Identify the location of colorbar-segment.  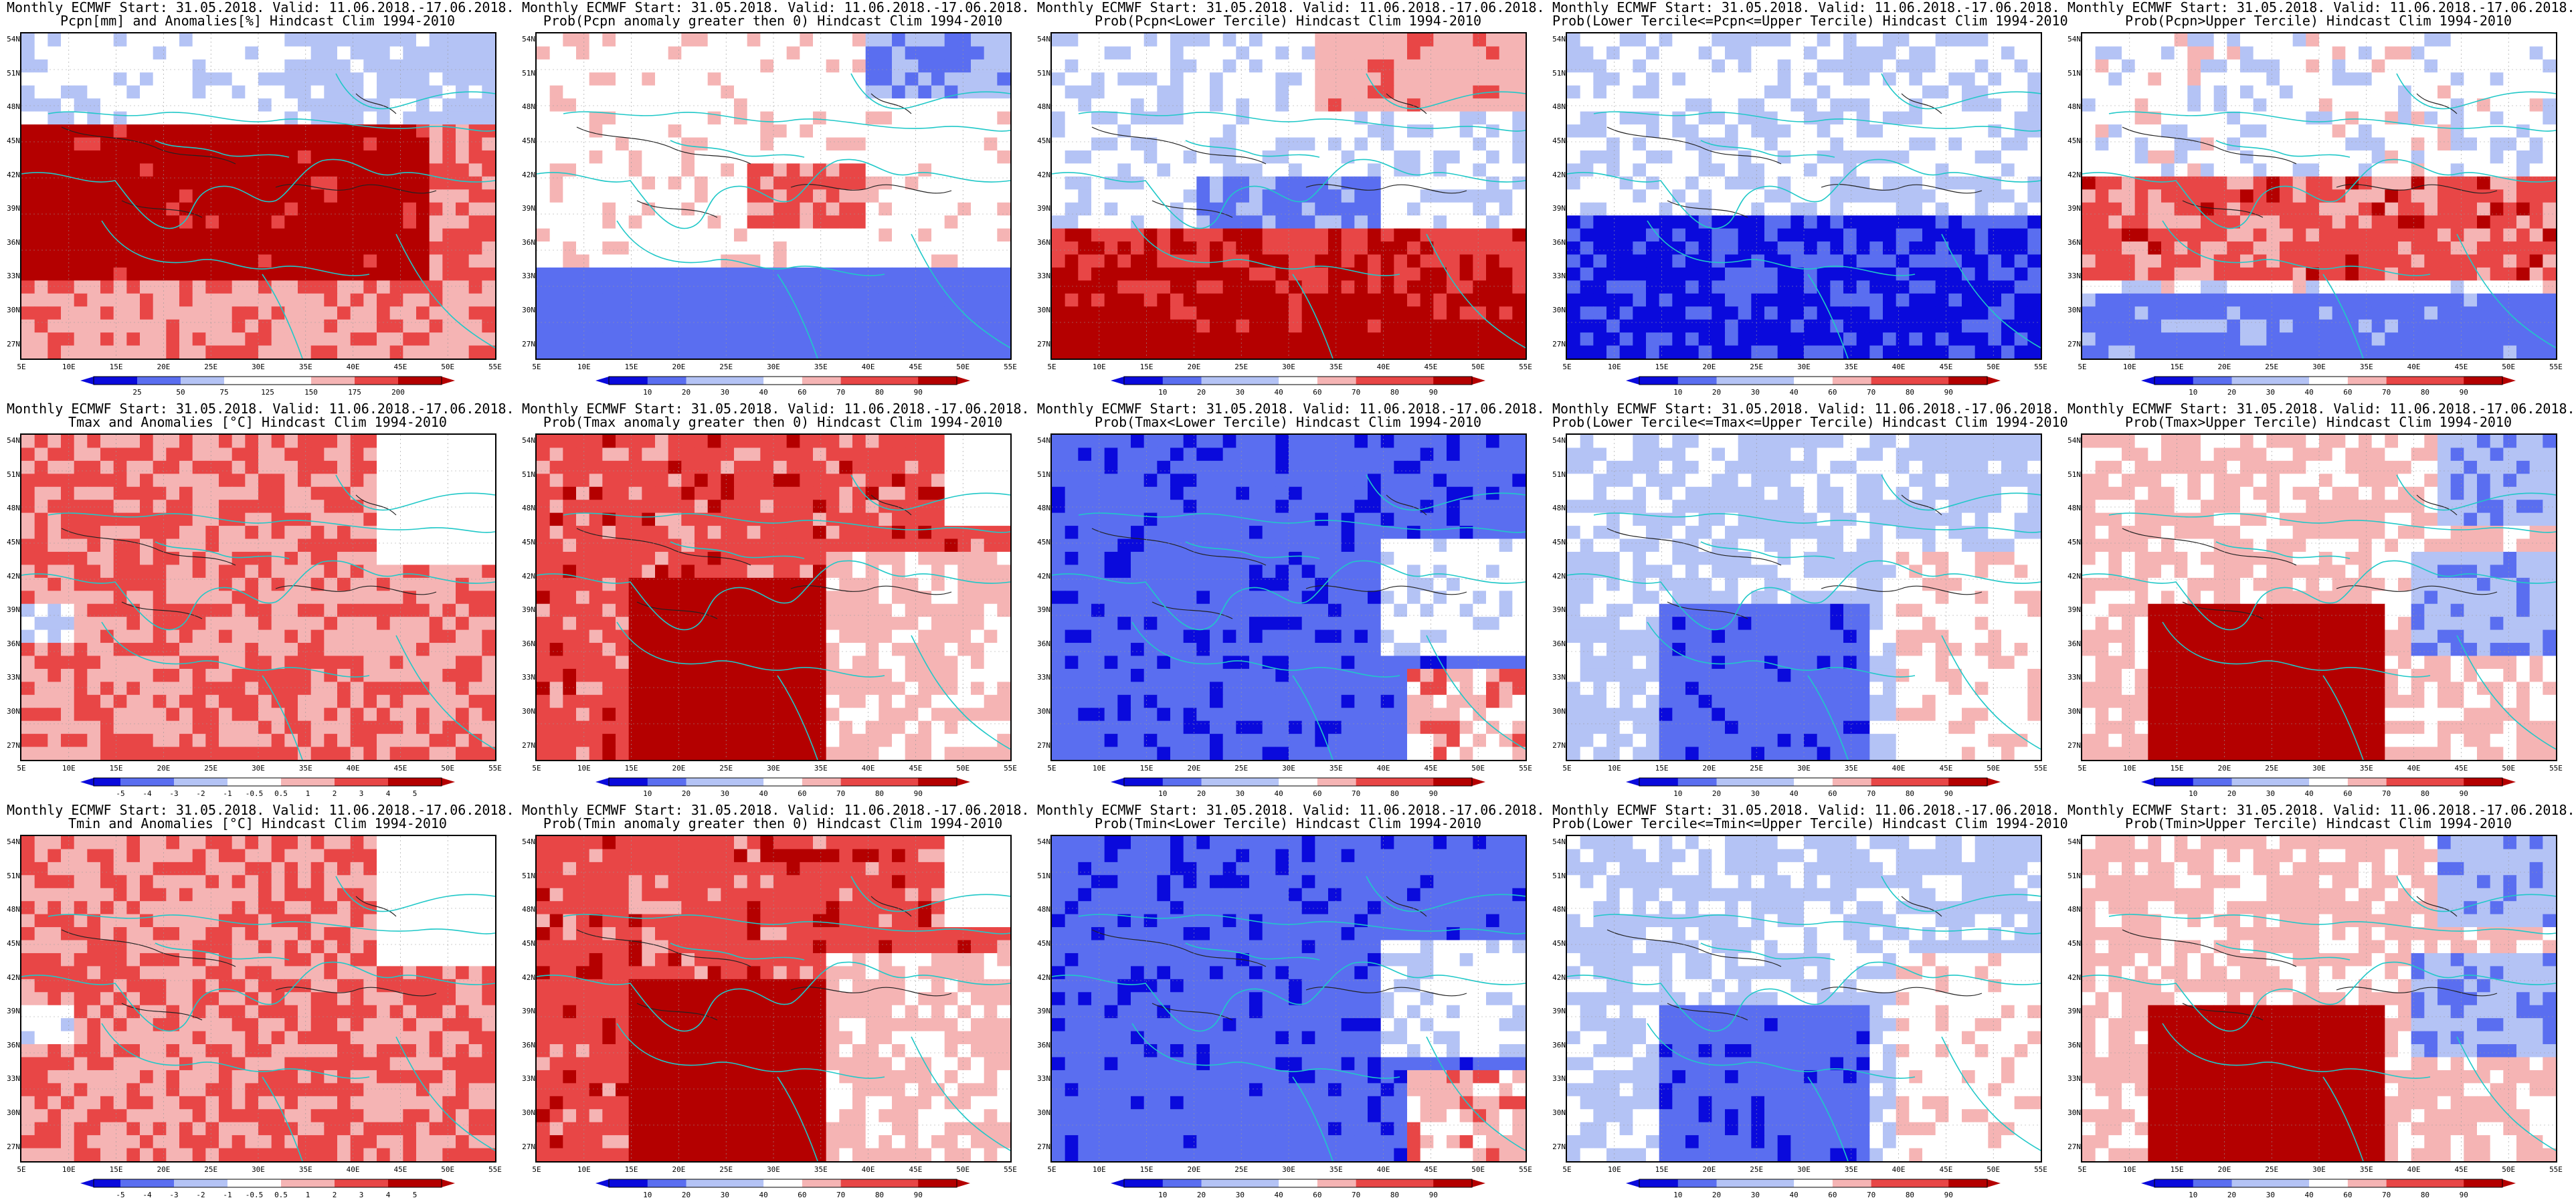
(1736, 381).